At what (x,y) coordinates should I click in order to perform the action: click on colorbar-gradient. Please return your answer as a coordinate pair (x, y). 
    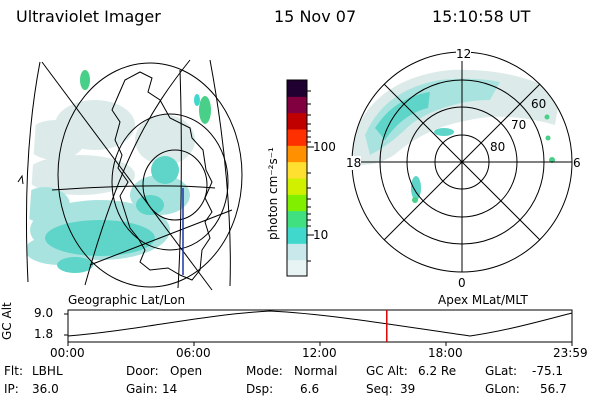
    Looking at the image, I should click on (297, 178).